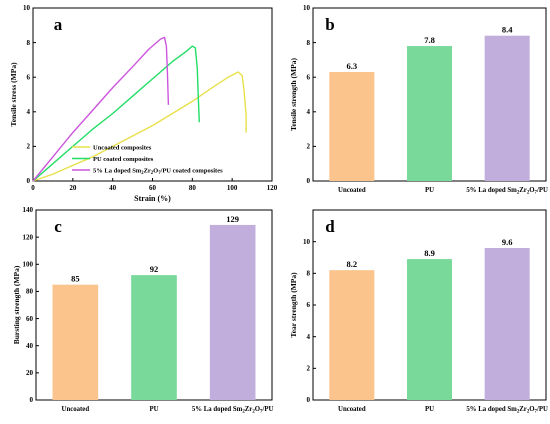 The image size is (550, 424). What do you see at coordinates (352, 66) in the screenshot?
I see `bar-value-label: 6.3` at bounding box center [352, 66].